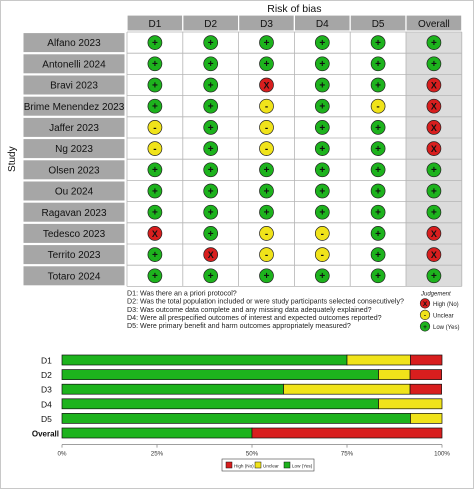  I want to click on domain-header-label: Overall, so click(434, 24).